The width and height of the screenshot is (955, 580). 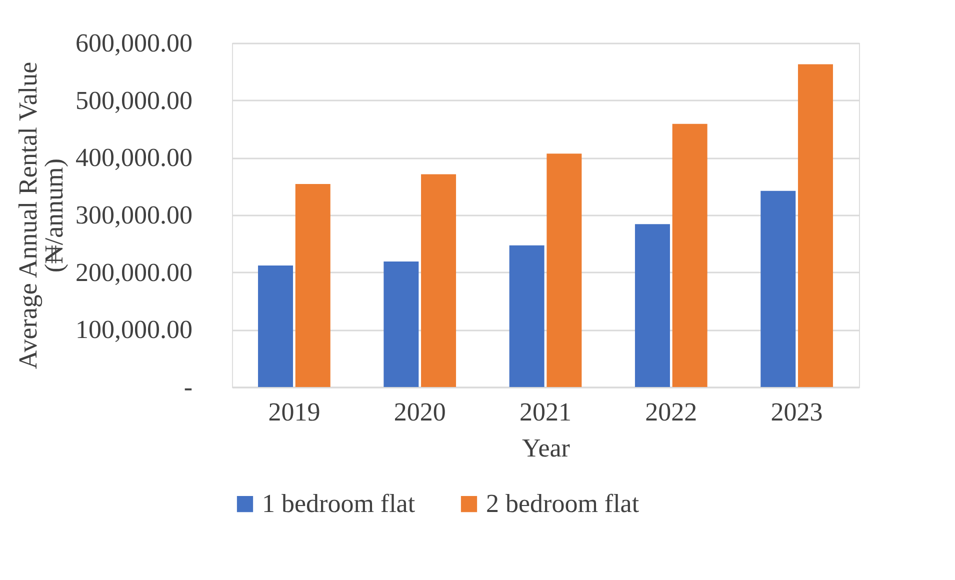 I want to click on y-tick-label: 400,000.00, so click(x=134, y=157).